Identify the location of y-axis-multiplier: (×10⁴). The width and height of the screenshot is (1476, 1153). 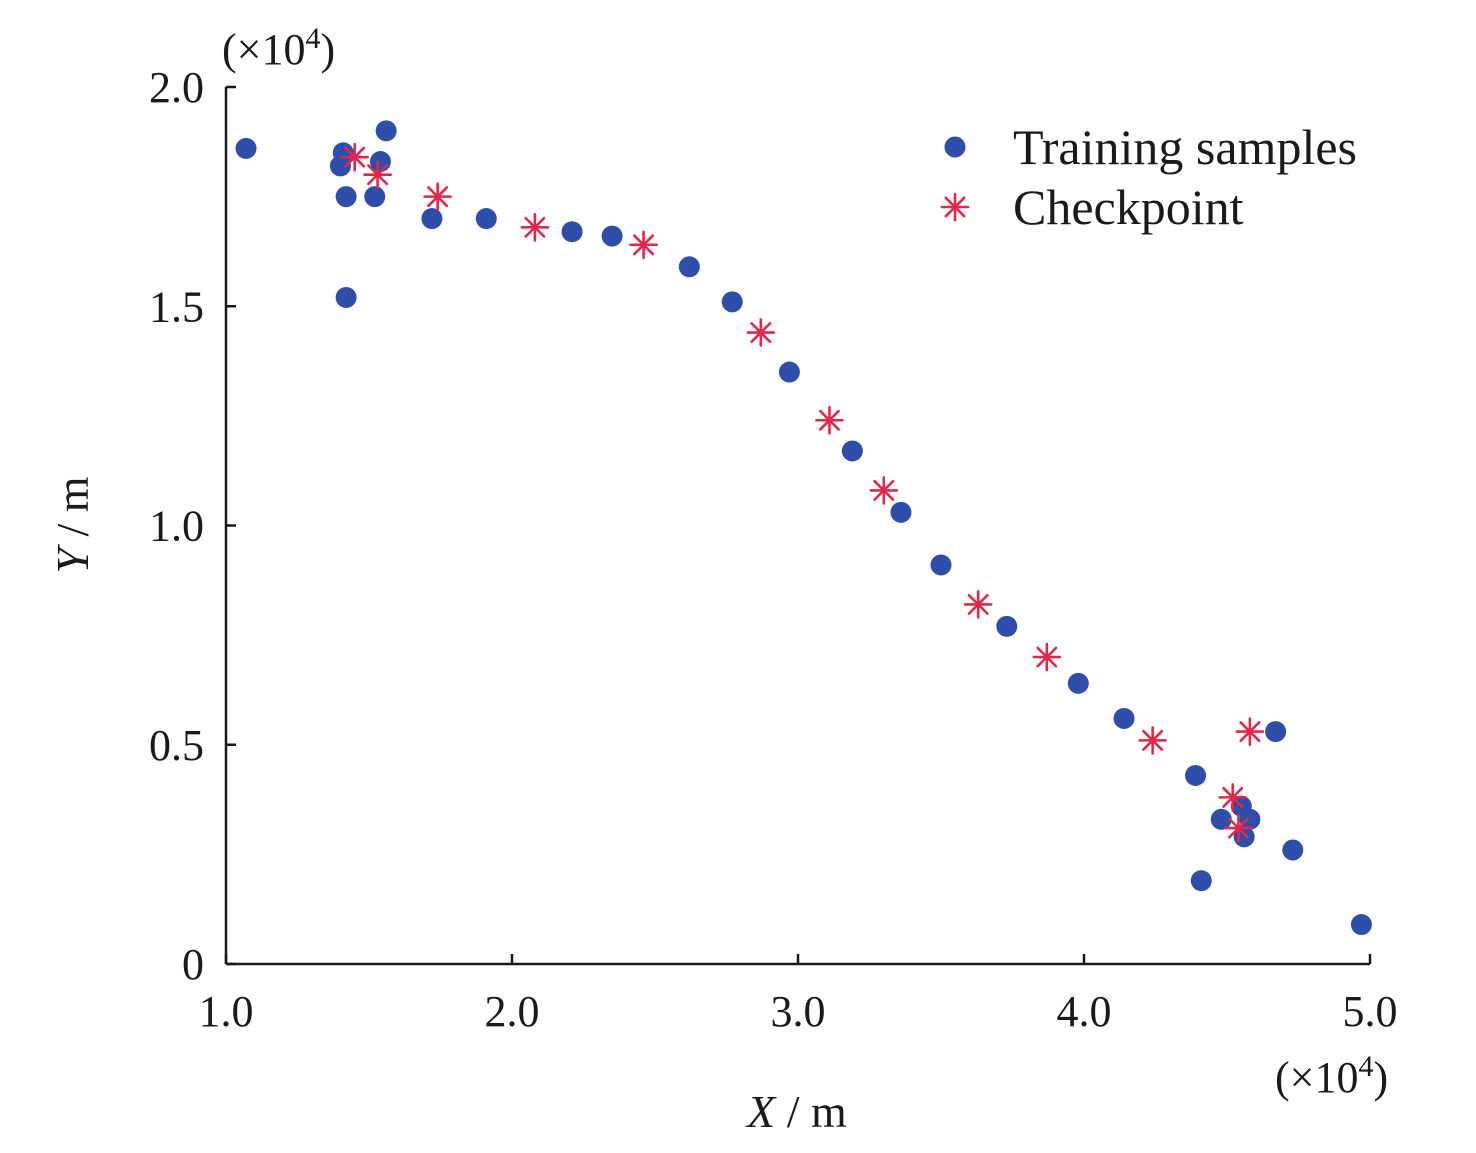
(278, 48).